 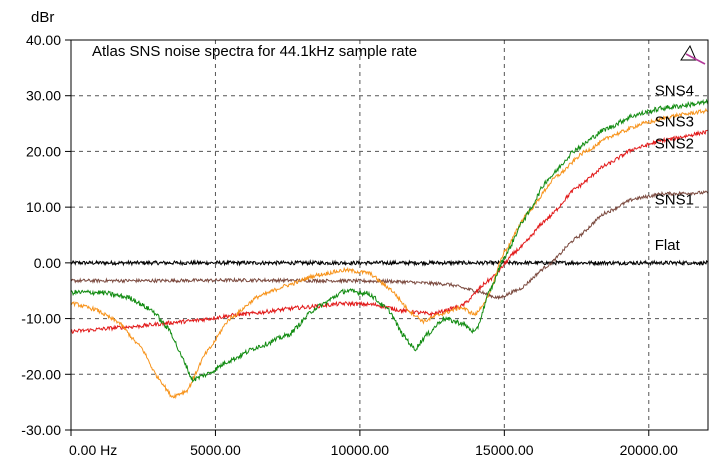 I want to click on y-tick-label: 30.00, so click(x=43, y=96).